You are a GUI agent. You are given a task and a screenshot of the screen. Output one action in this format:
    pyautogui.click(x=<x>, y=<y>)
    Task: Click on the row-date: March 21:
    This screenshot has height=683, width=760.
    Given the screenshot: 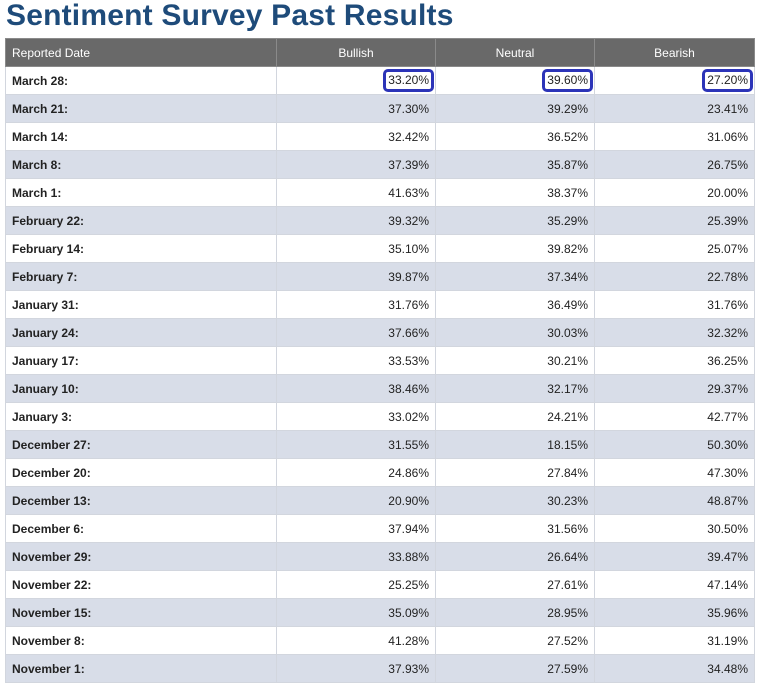 What is the action you would take?
    pyautogui.click(x=141, y=108)
    